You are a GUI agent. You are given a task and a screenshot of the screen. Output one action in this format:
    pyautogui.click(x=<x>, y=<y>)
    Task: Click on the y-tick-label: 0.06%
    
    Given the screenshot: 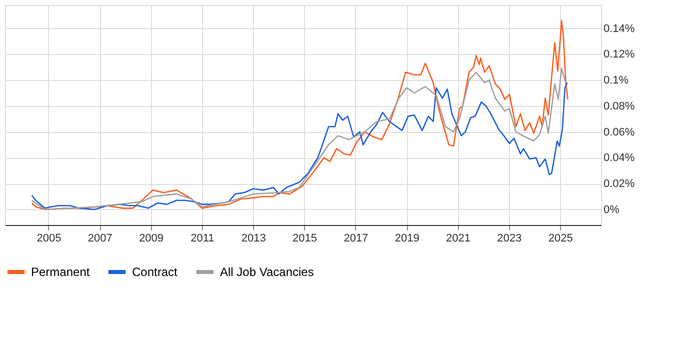 What is the action you would take?
    pyautogui.click(x=619, y=132)
    